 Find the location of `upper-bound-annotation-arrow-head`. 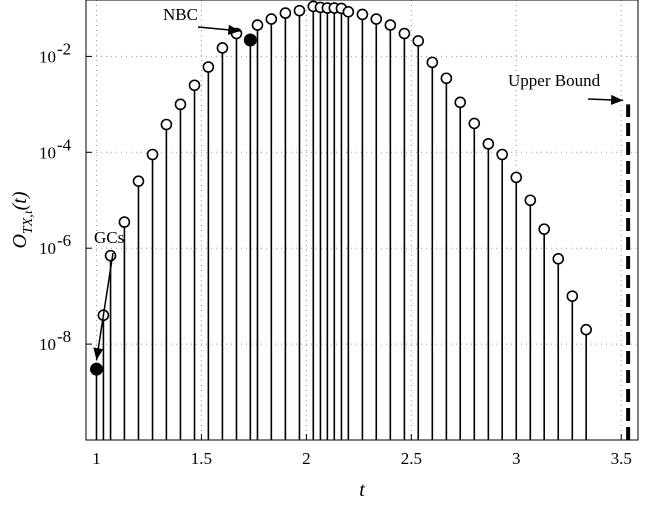

upper-bound-annotation-arrow-head is located at coordinates (617, 99).